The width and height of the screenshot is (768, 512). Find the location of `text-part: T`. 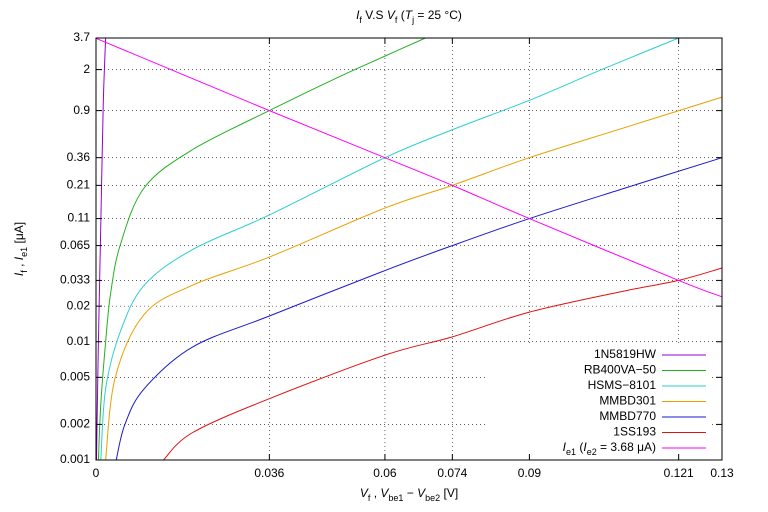

text-part: T is located at coordinates (409, 15).